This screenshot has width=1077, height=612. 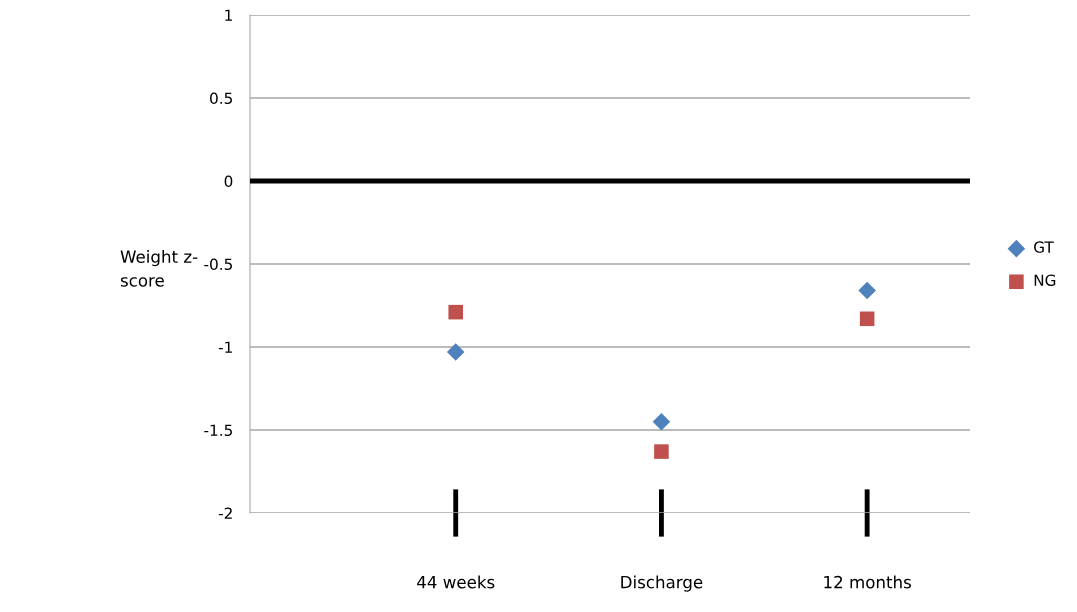 What do you see at coordinates (218, 430) in the screenshot?
I see `y-tick-label: -1.5` at bounding box center [218, 430].